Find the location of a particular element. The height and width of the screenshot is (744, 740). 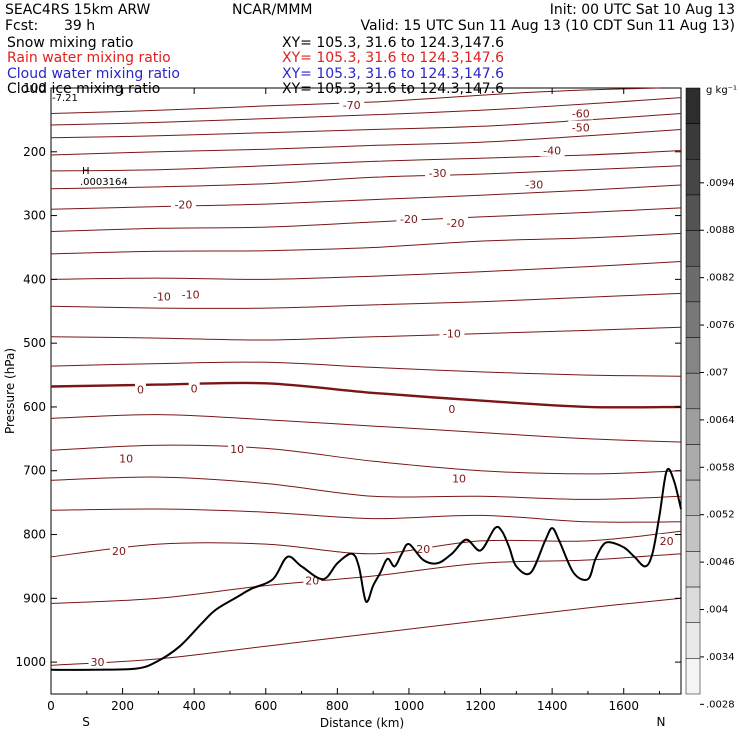

y-tick-label: 400 is located at coordinates (34, 279).